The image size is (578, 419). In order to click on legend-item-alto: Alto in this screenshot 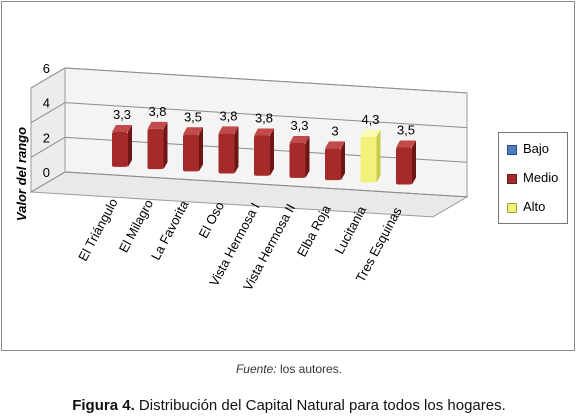, I will do `click(526, 207)`.